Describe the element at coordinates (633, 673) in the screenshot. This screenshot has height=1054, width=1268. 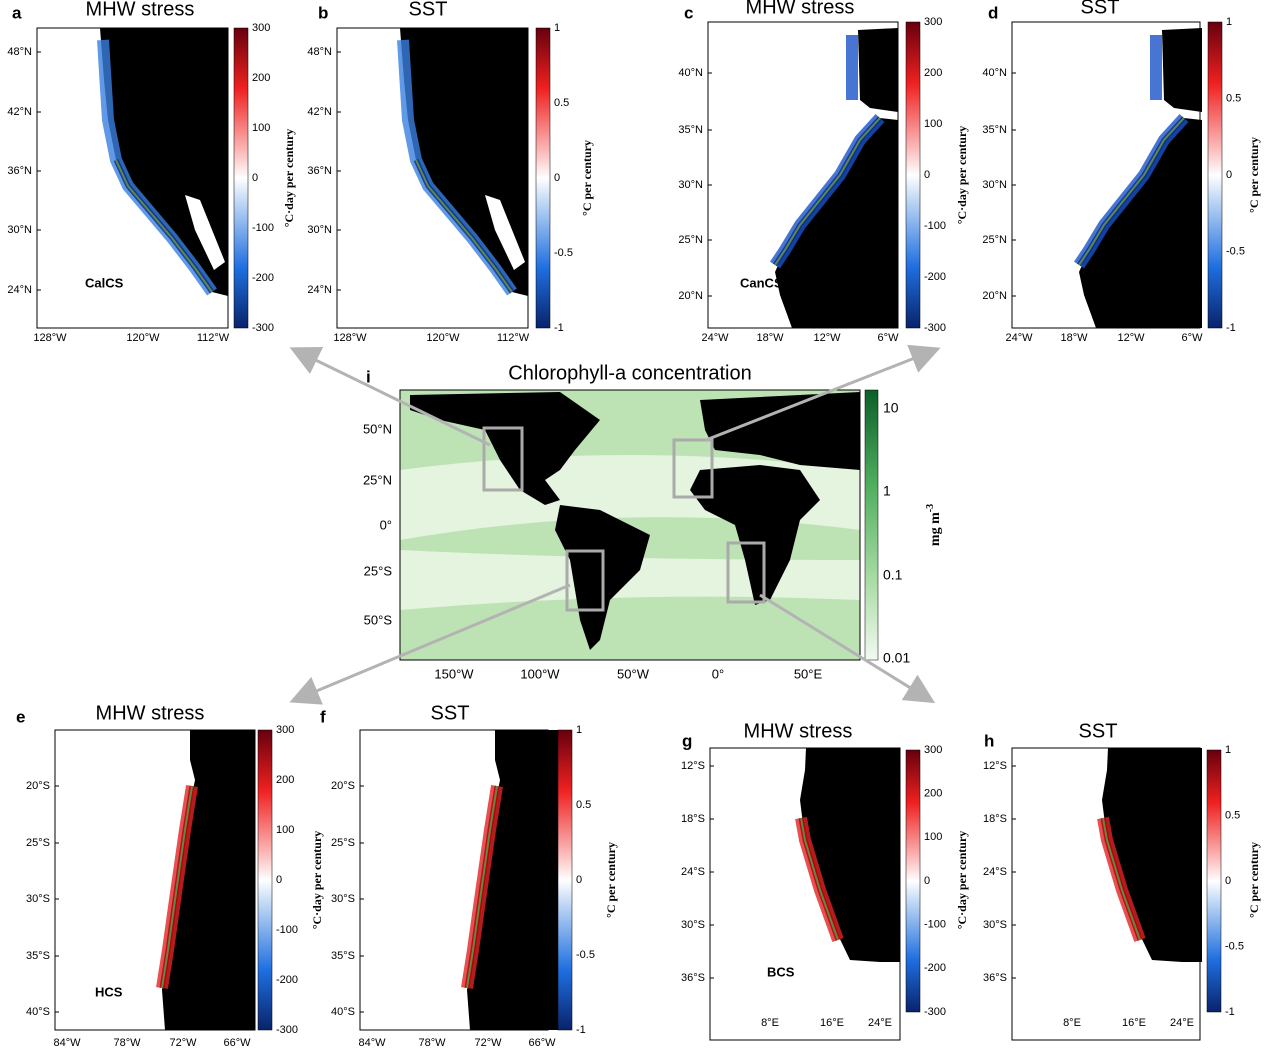
I see `lon-label: 50°W` at that location.